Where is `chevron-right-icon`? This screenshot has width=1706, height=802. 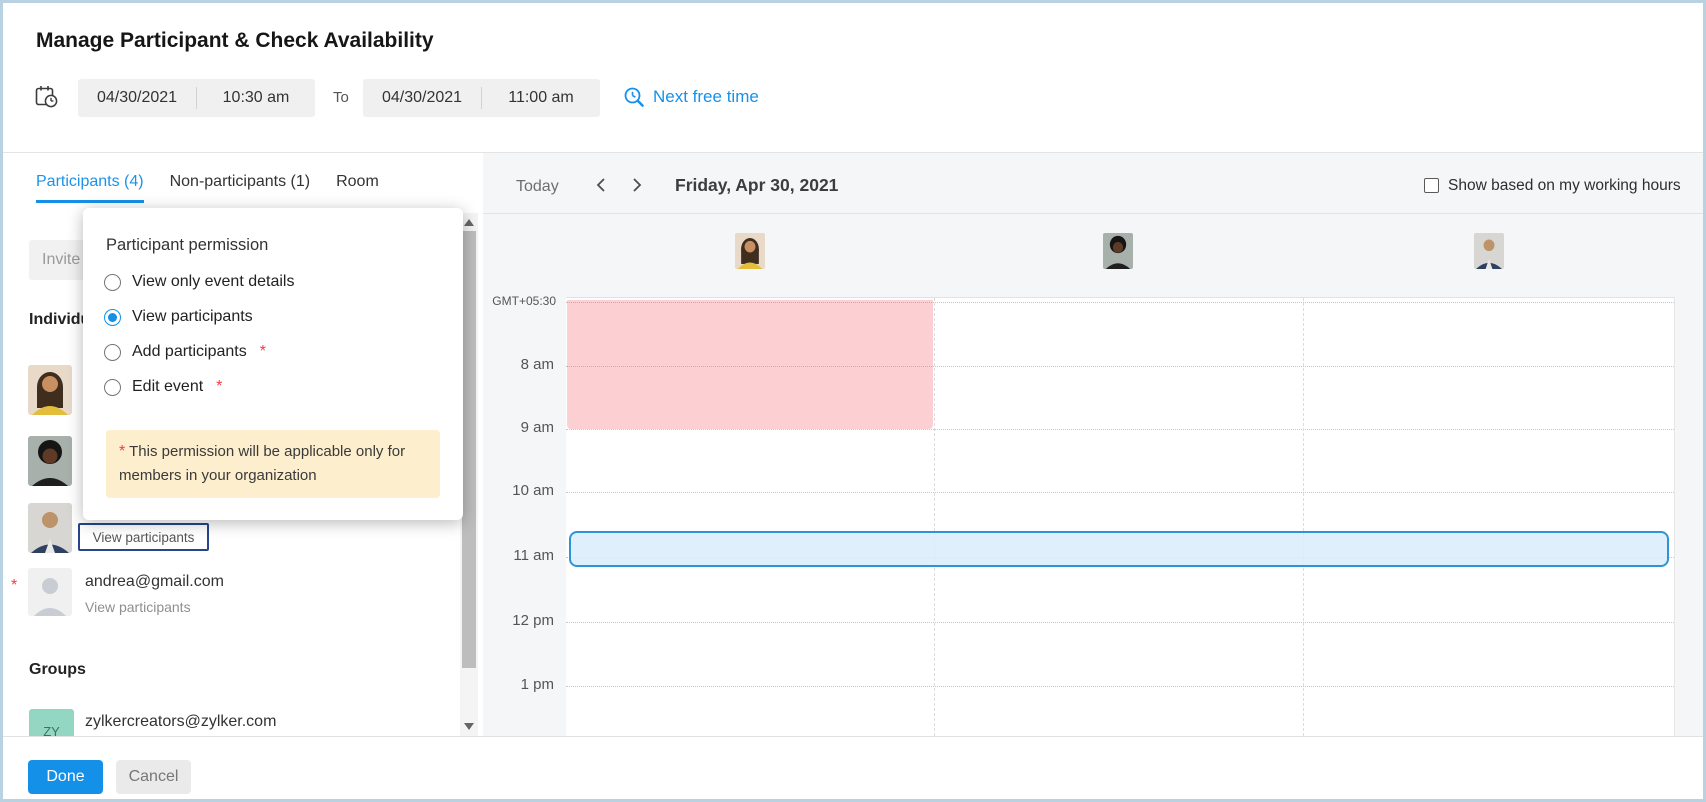
chevron-right-icon is located at coordinates (637, 185).